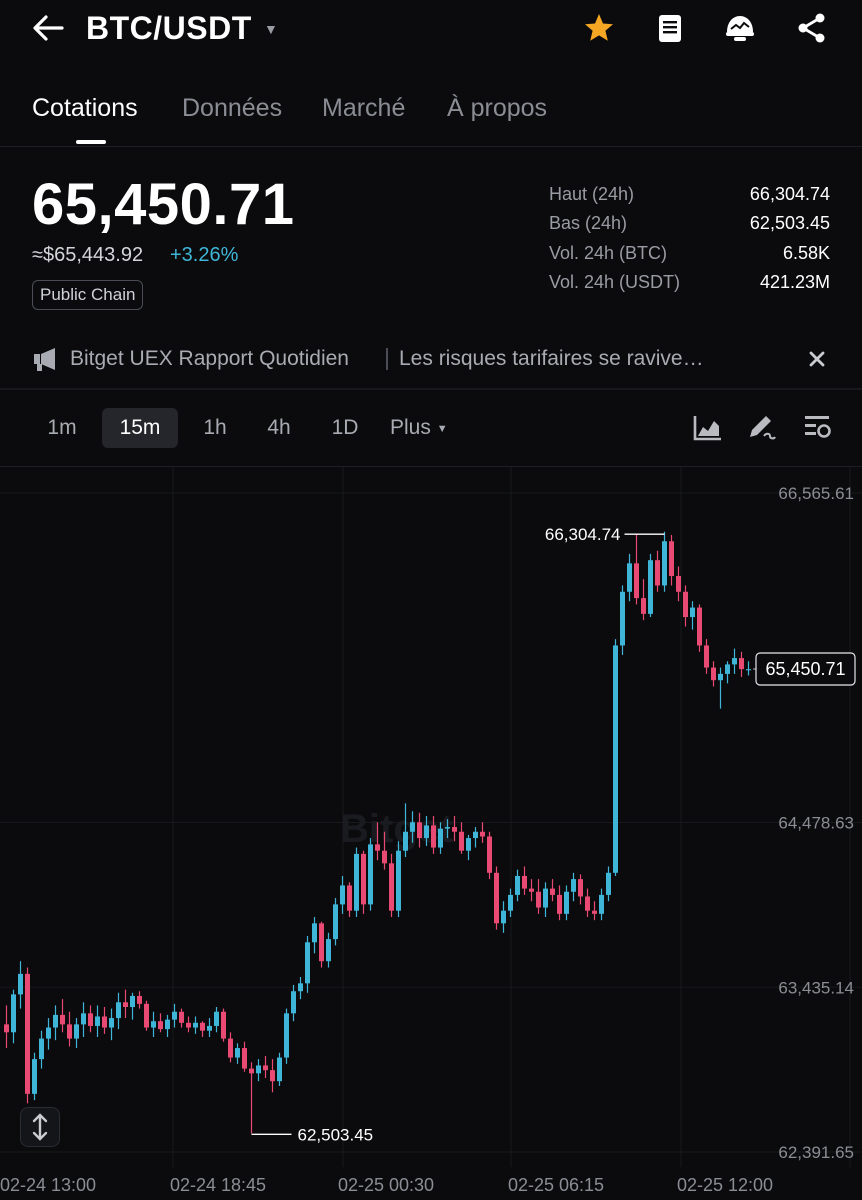  What do you see at coordinates (818, 427) in the screenshot?
I see `indicator-settings-icon` at bounding box center [818, 427].